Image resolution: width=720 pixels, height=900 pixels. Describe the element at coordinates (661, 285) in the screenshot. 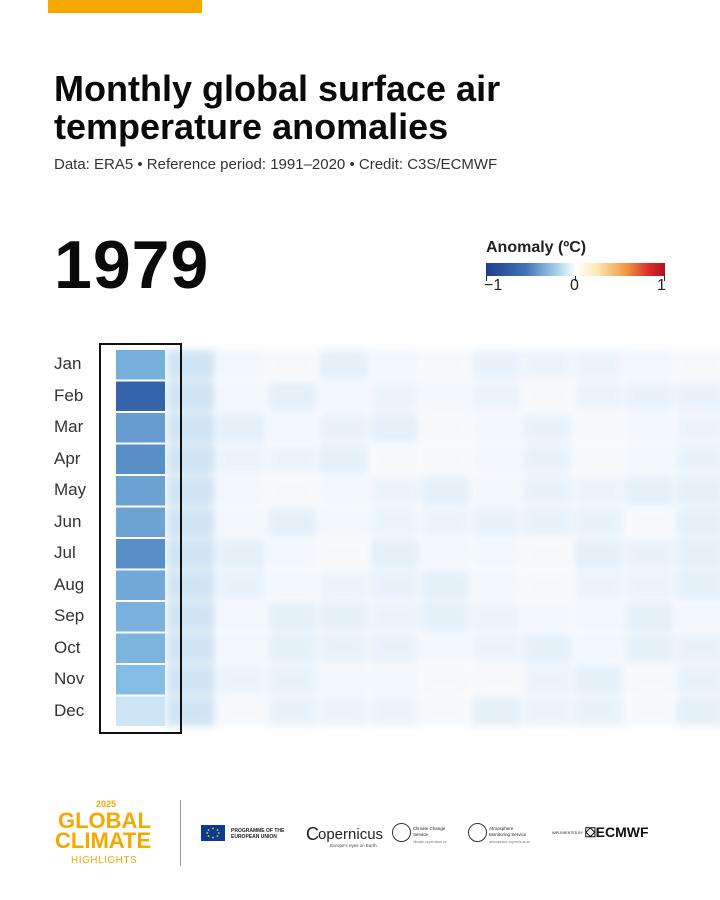

I see `legend-label-max: 1` at that location.